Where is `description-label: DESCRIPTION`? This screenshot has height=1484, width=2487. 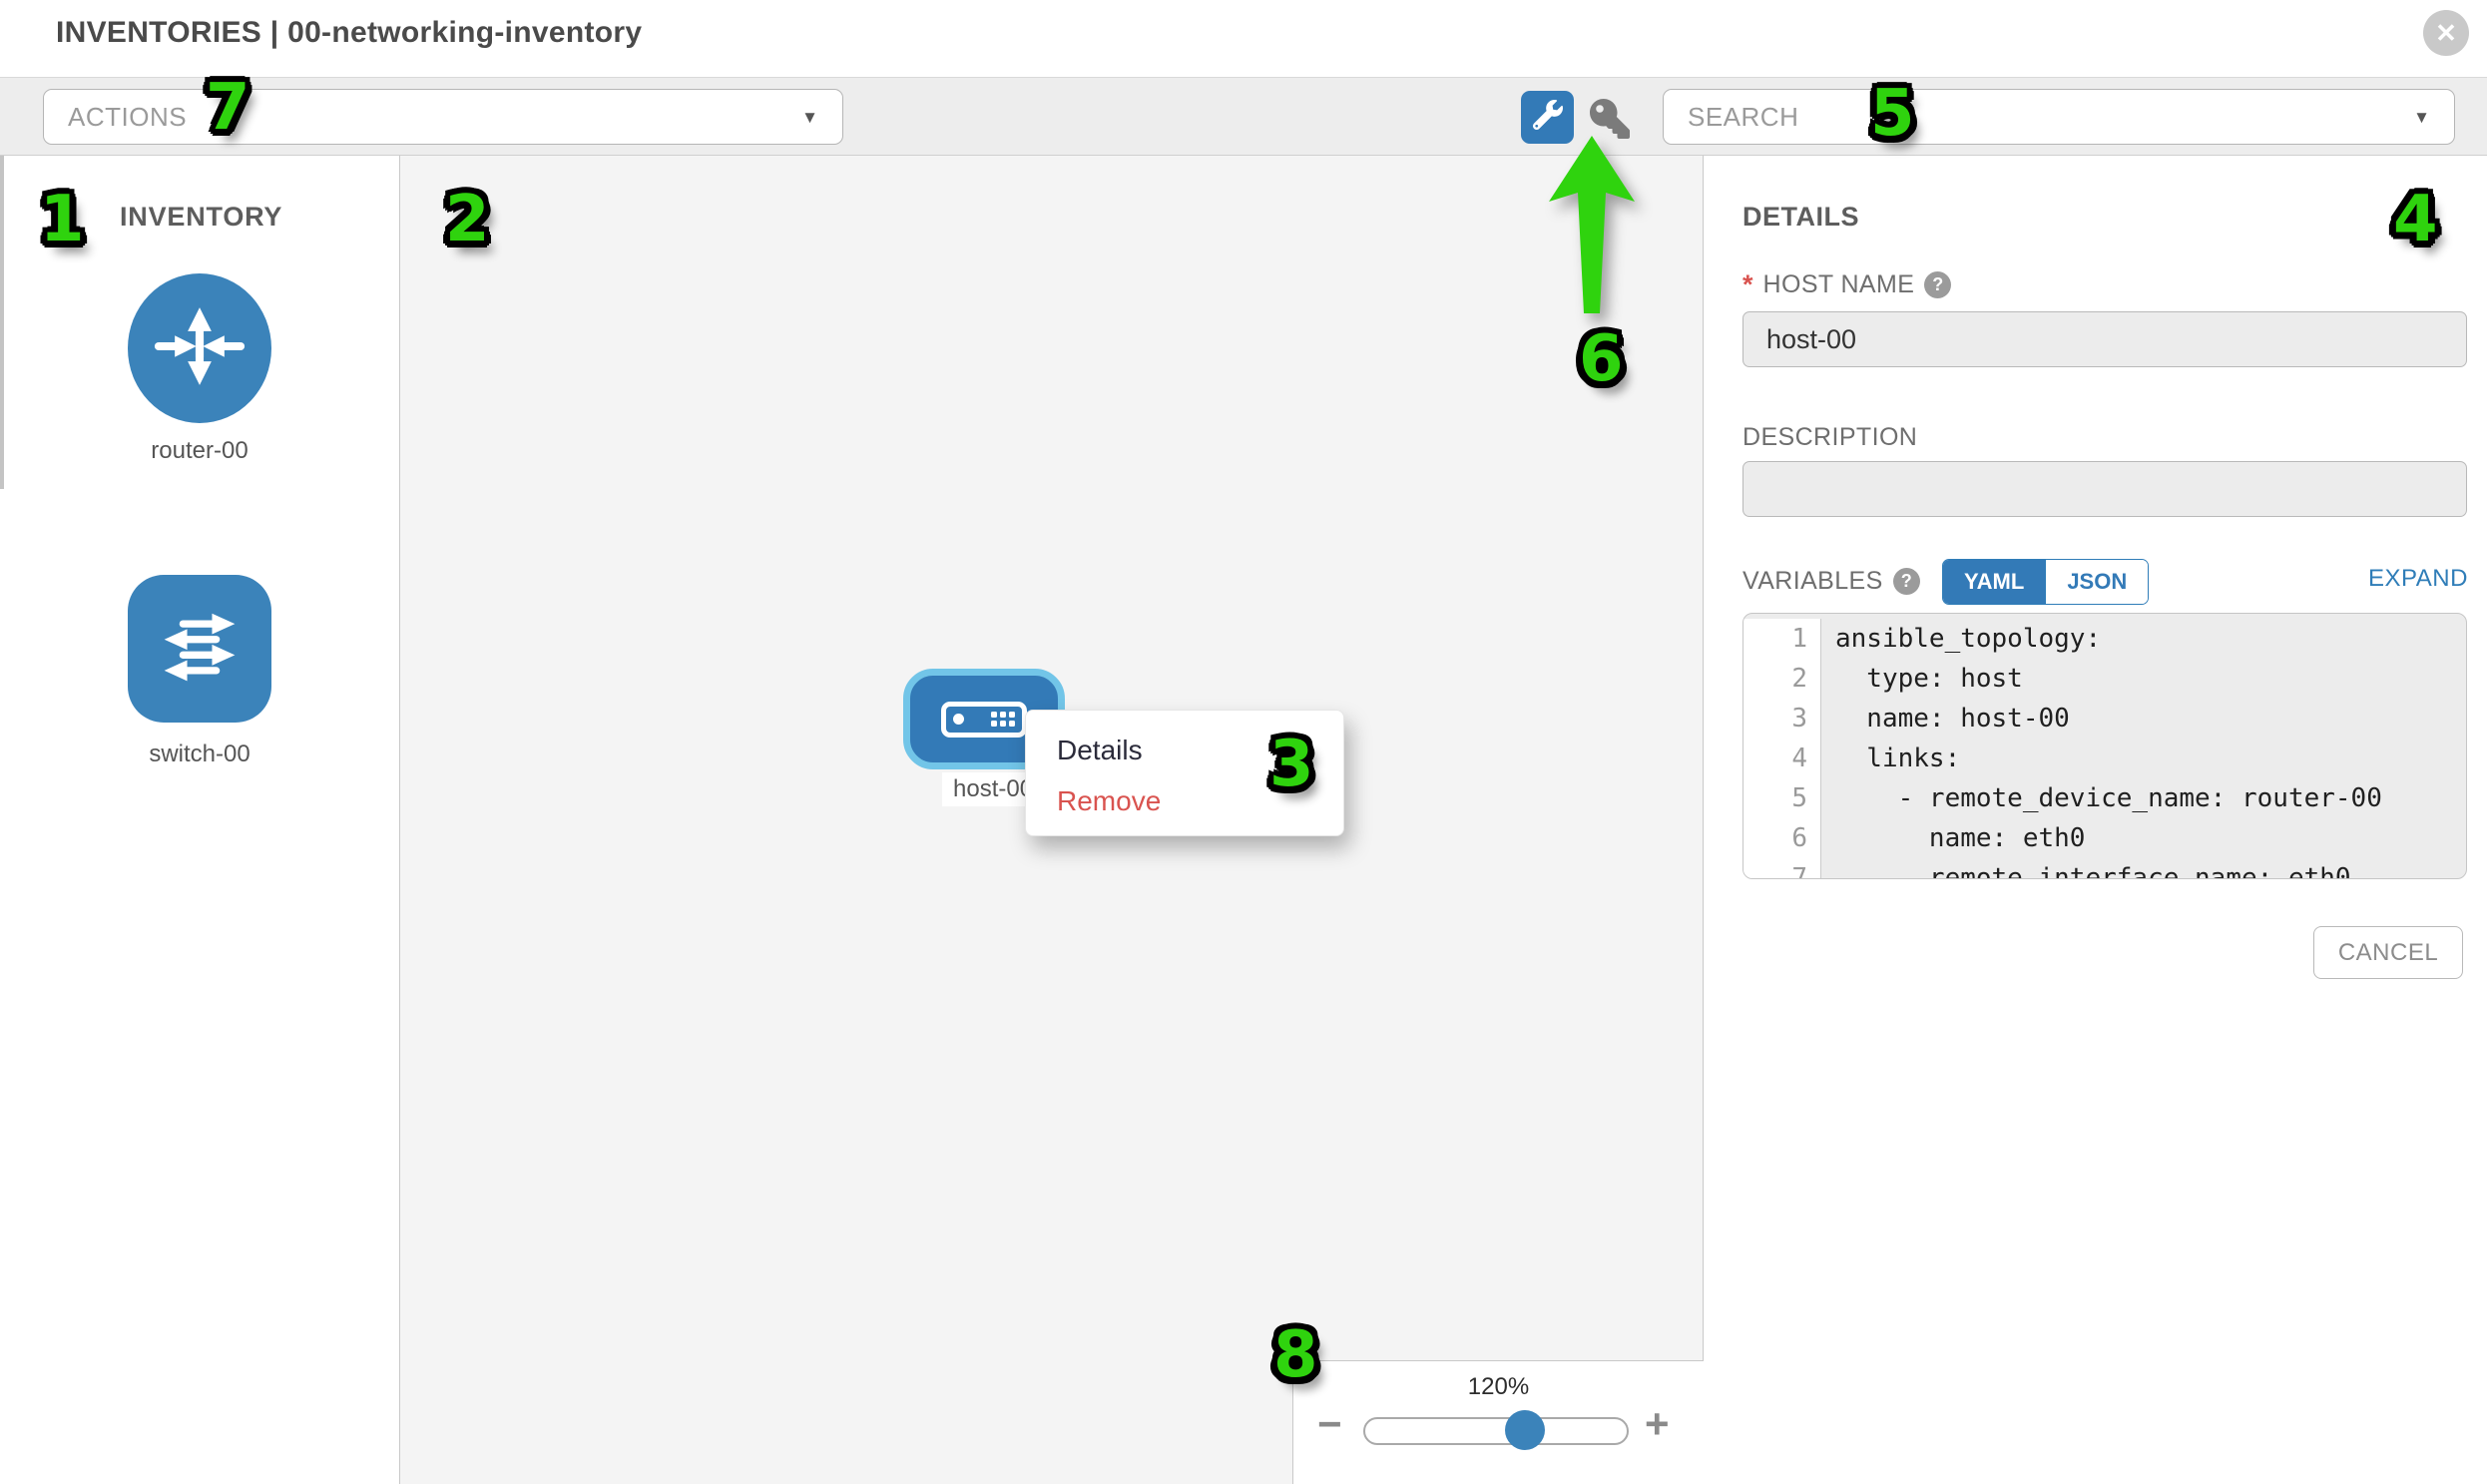
description-label: DESCRIPTION is located at coordinates (1830, 437).